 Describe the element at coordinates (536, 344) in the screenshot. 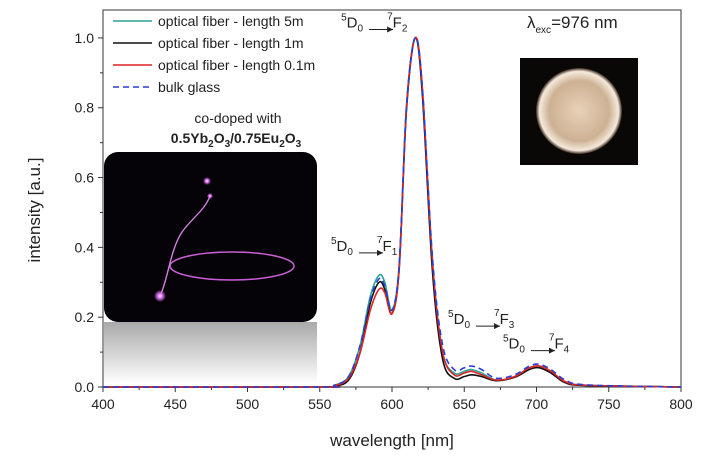

I see `transition-label: 5D07F4` at that location.